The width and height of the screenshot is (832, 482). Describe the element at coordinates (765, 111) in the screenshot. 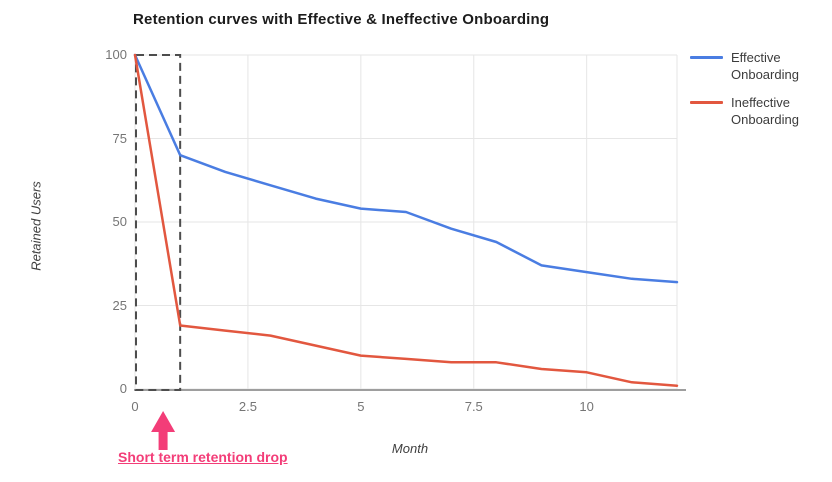

I see `legend-label: Ineffective Onboarding` at that location.